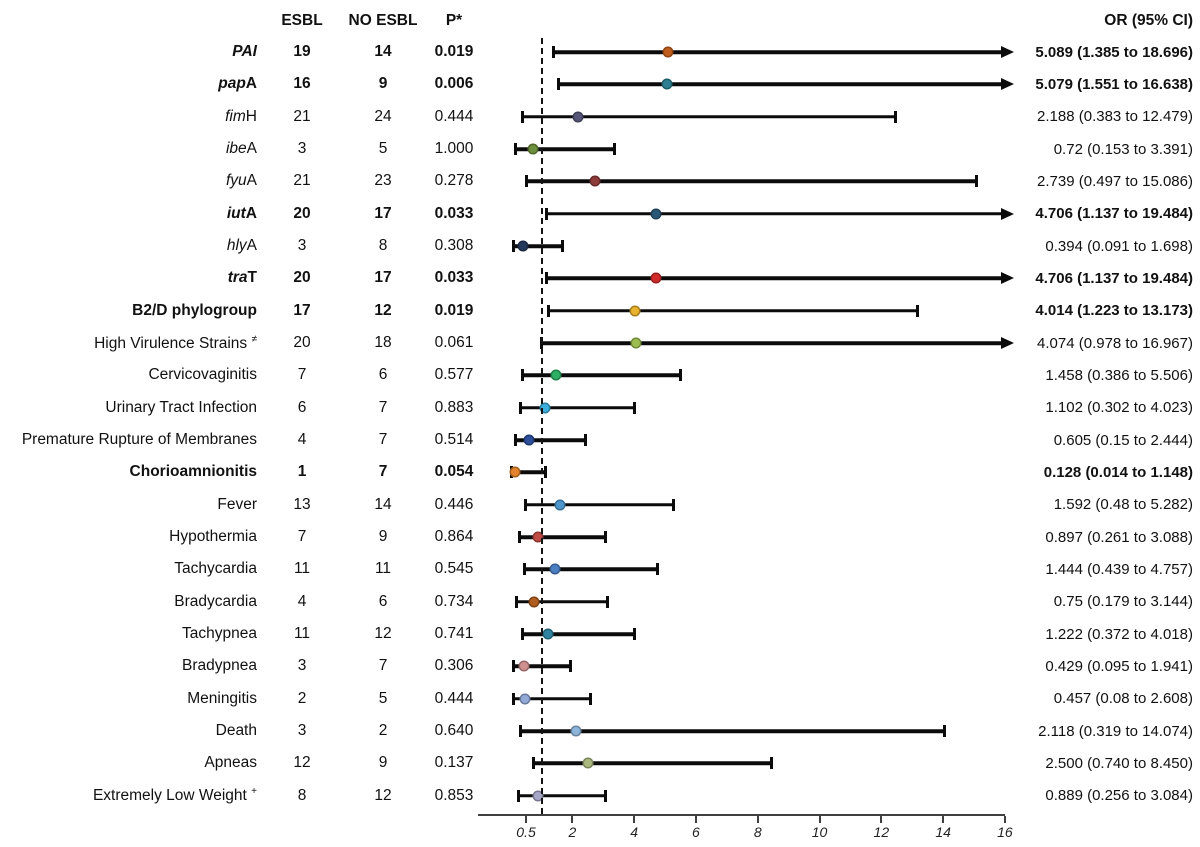 The image size is (1200, 847). Describe the element at coordinates (454, 440) in the screenshot. I see `p-value: 0.514` at that location.